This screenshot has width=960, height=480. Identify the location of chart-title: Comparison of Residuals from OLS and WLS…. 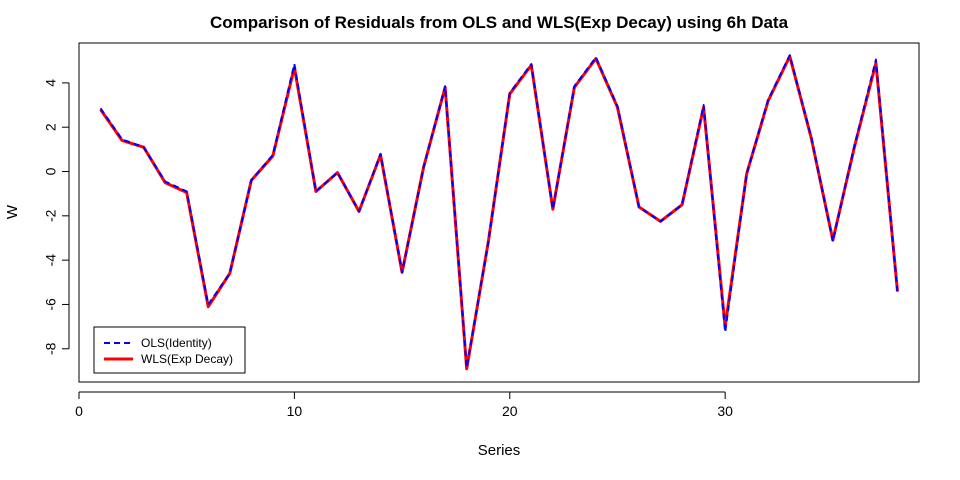
(499, 22).